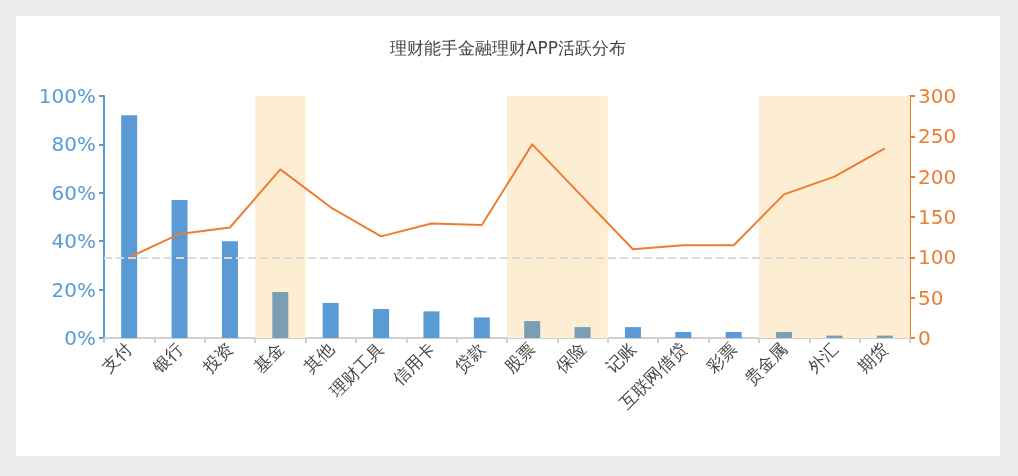 Image resolution: width=1018 pixels, height=476 pixels. What do you see at coordinates (570, 358) in the screenshot?
I see `x-tick-label: 保险` at bounding box center [570, 358].